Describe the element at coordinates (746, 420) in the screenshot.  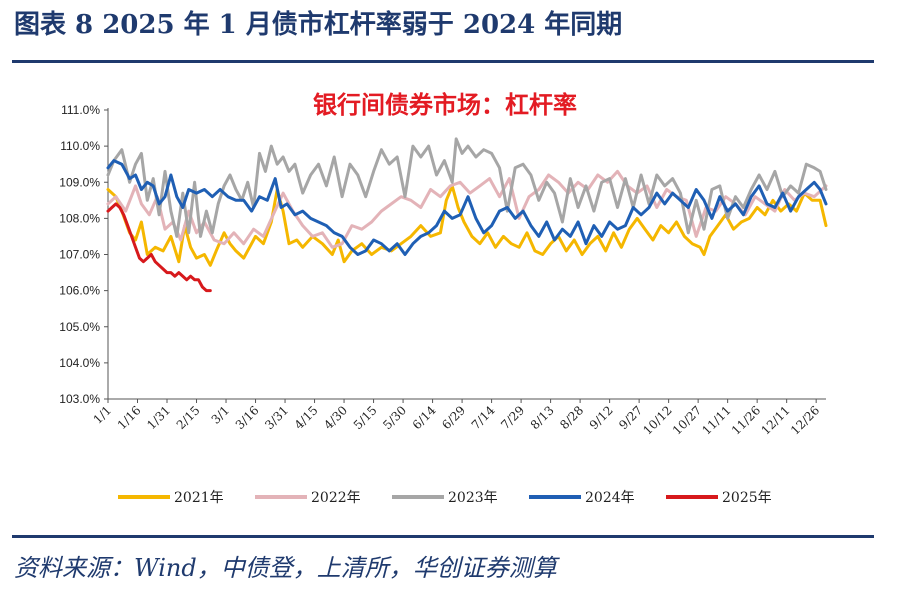
I see `x-tick-label: 11/26` at that location.